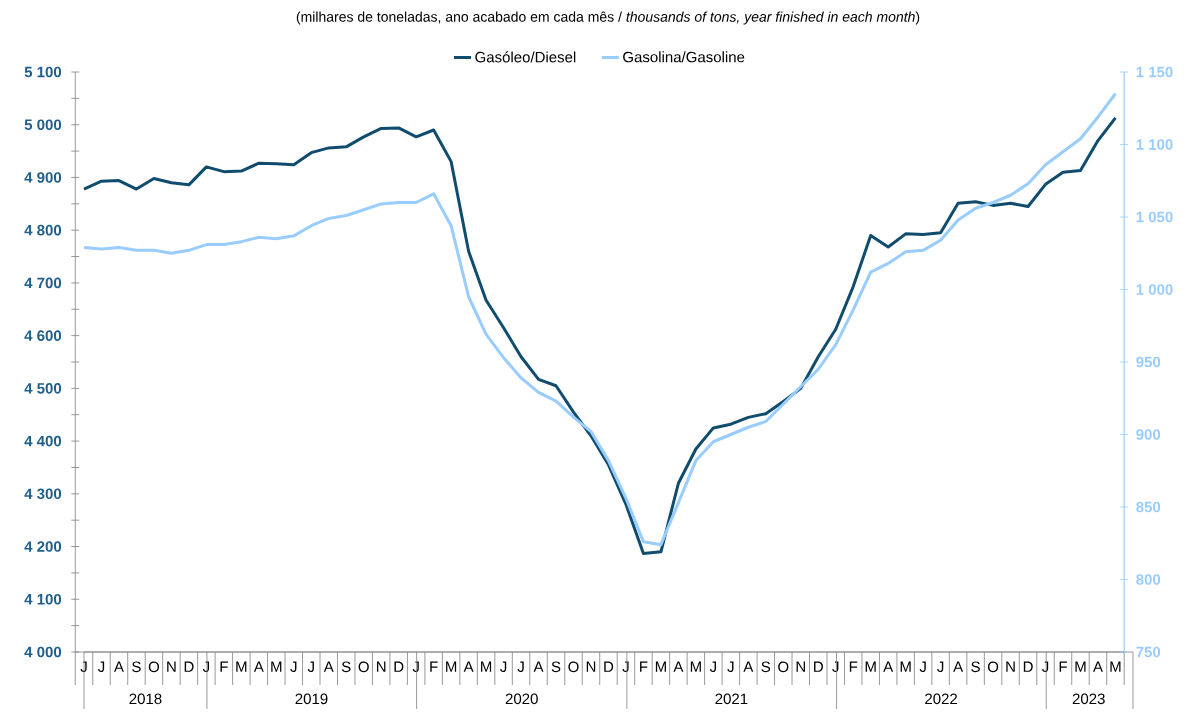 This screenshot has height=713, width=1200. I want to click on y2-tick-label: 1 150, so click(1154, 72).